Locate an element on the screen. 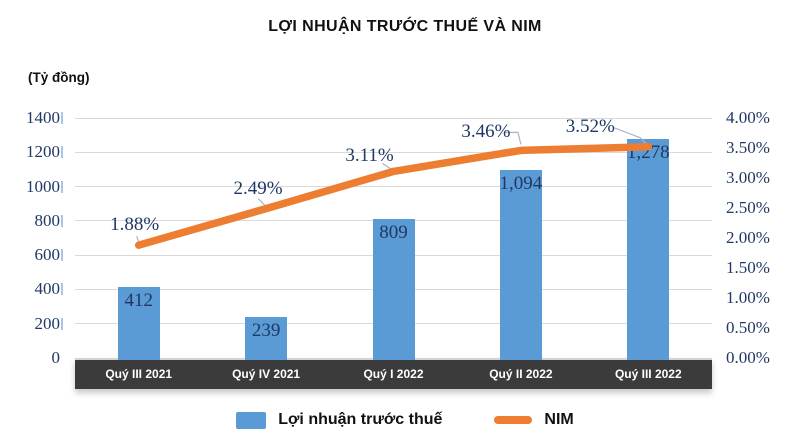 This screenshot has width=810, height=448. bar-value-label: 412 is located at coordinates (138, 301).